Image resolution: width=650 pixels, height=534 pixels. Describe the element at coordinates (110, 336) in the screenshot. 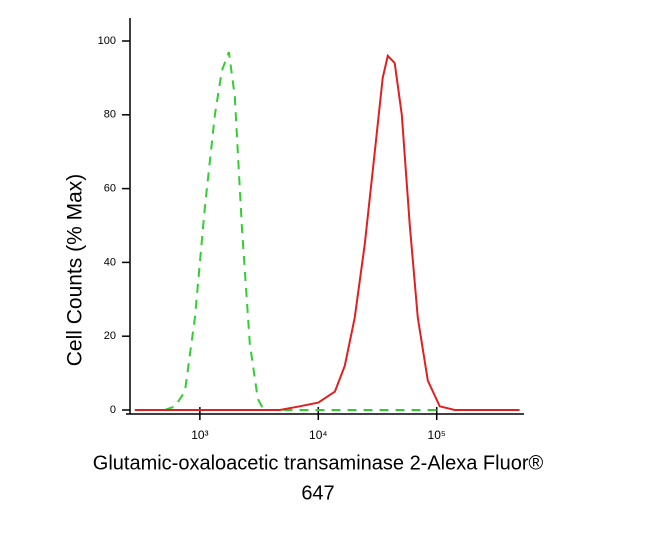

I see `y-tick-label: 20` at that location.